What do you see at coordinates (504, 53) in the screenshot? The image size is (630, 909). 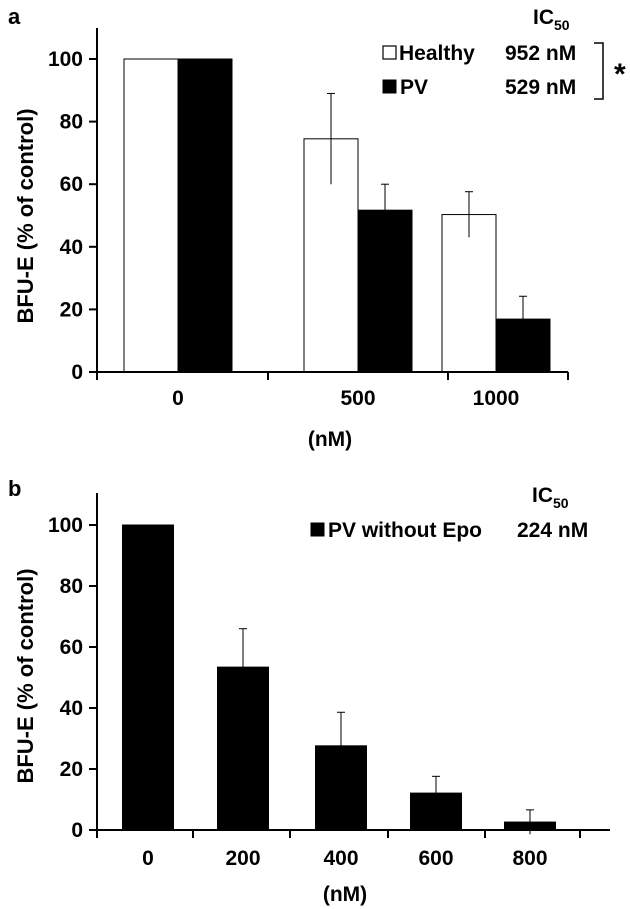 I see `panel-a-legend: IC50 Healthy 952 nM PV 529 nM *` at bounding box center [504, 53].